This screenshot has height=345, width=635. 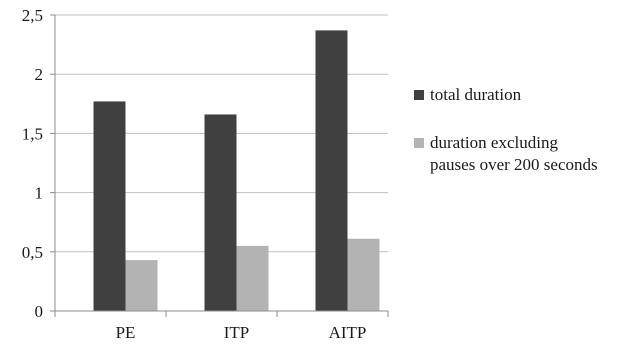 What do you see at coordinates (39, 193) in the screenshot?
I see `y-tick-label: 1` at bounding box center [39, 193].